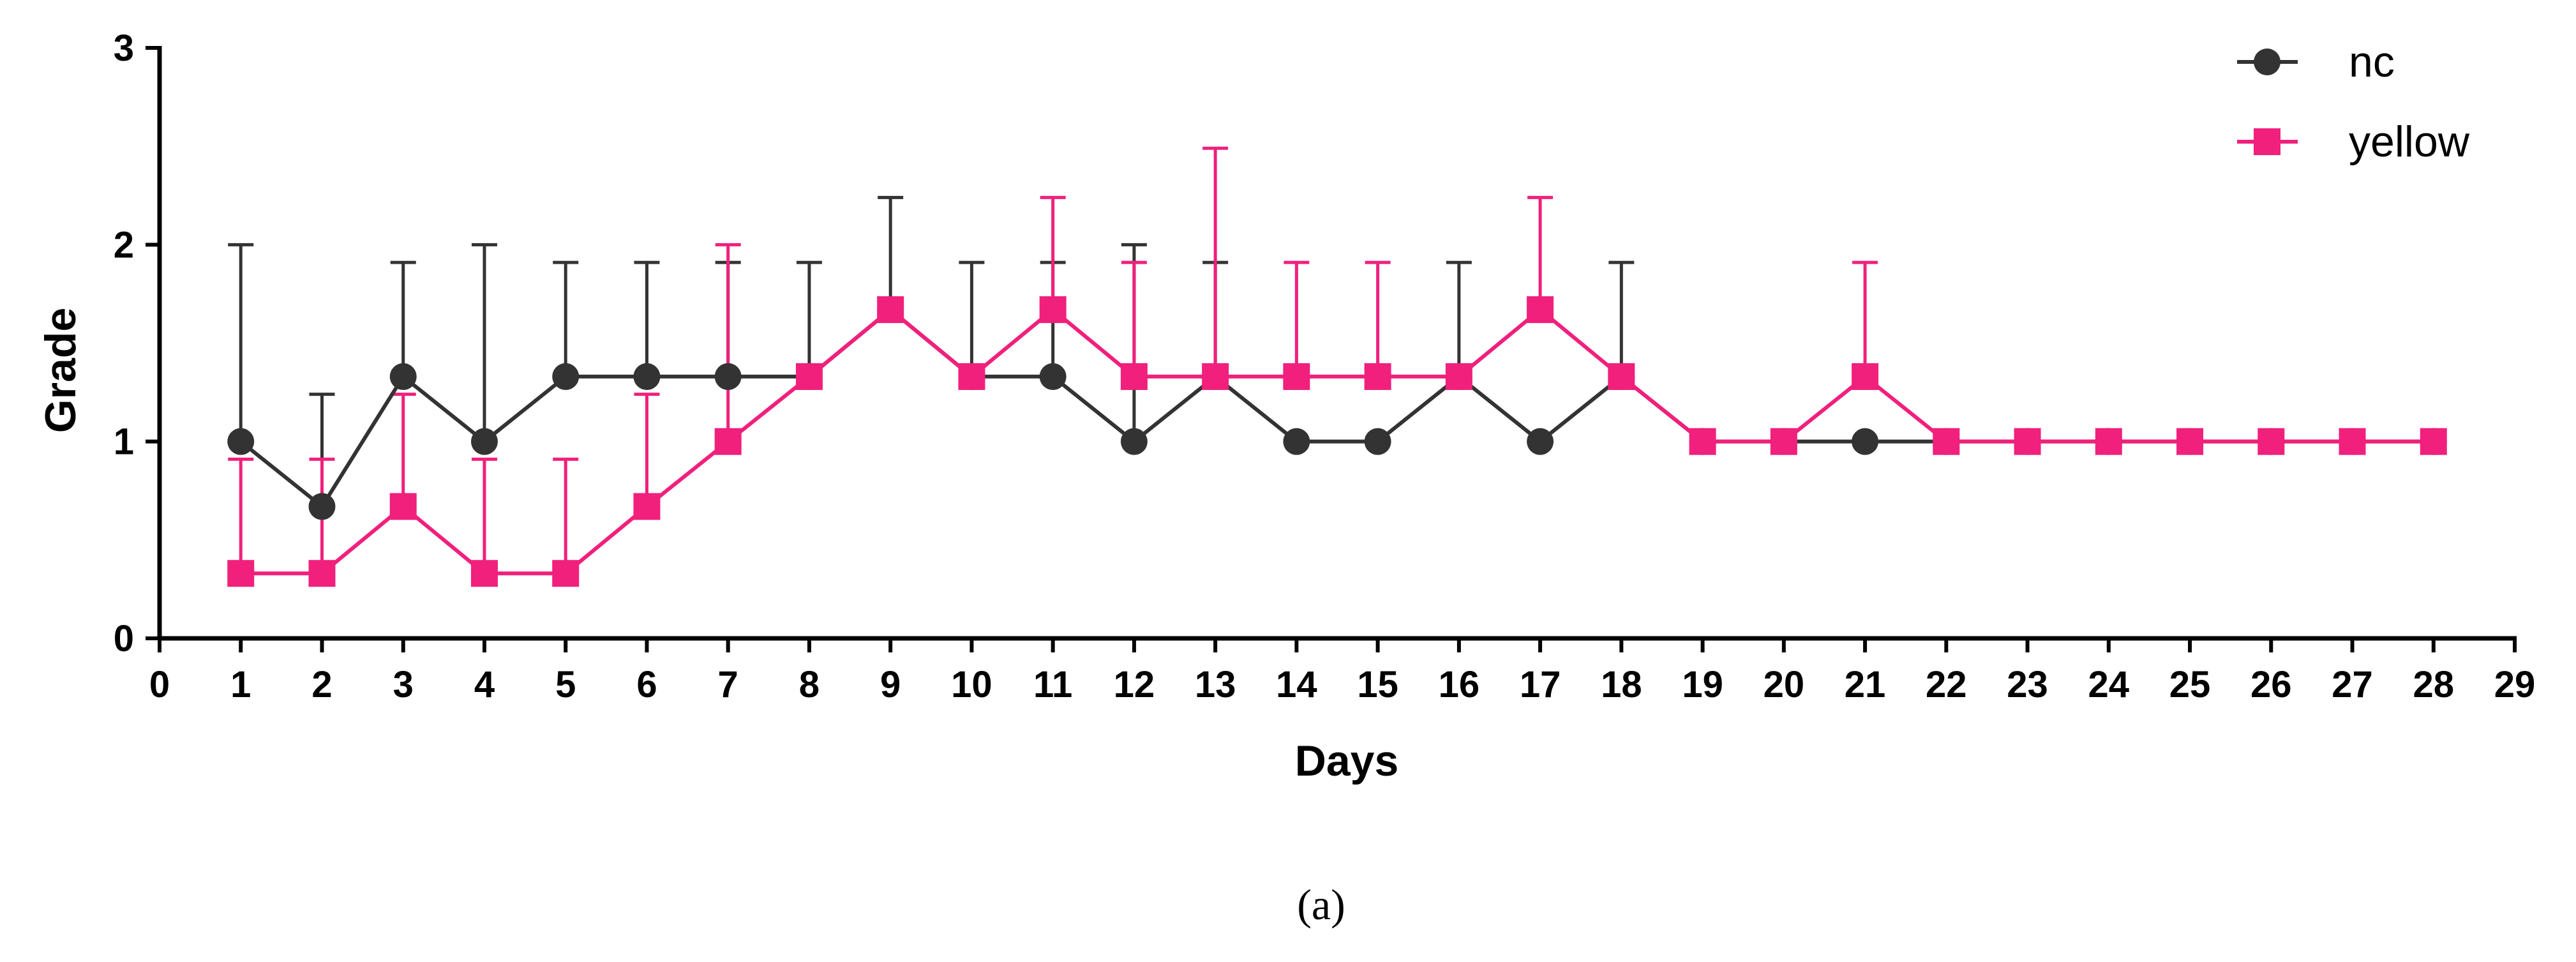 This screenshot has width=2576, height=962. Describe the element at coordinates (1621, 684) in the screenshot. I see `x-tick-label-18: 18` at that location.